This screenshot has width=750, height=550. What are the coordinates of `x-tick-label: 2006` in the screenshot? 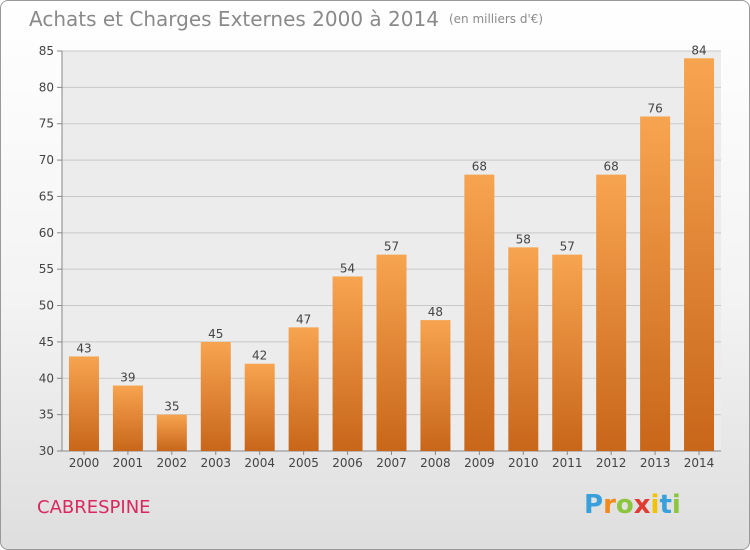 It's located at (347, 463).